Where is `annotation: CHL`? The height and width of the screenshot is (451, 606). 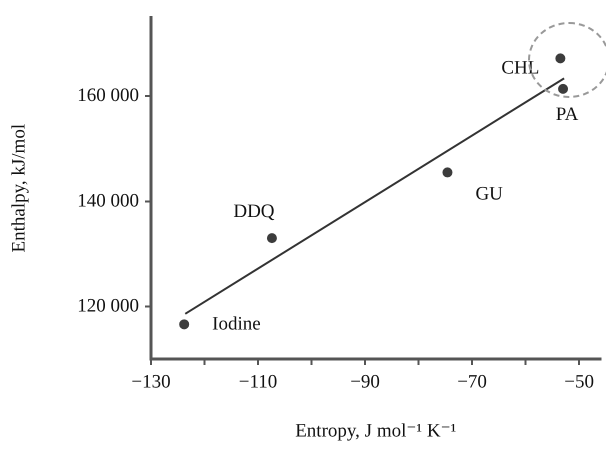
annotation: CHL is located at coordinates (520, 67).